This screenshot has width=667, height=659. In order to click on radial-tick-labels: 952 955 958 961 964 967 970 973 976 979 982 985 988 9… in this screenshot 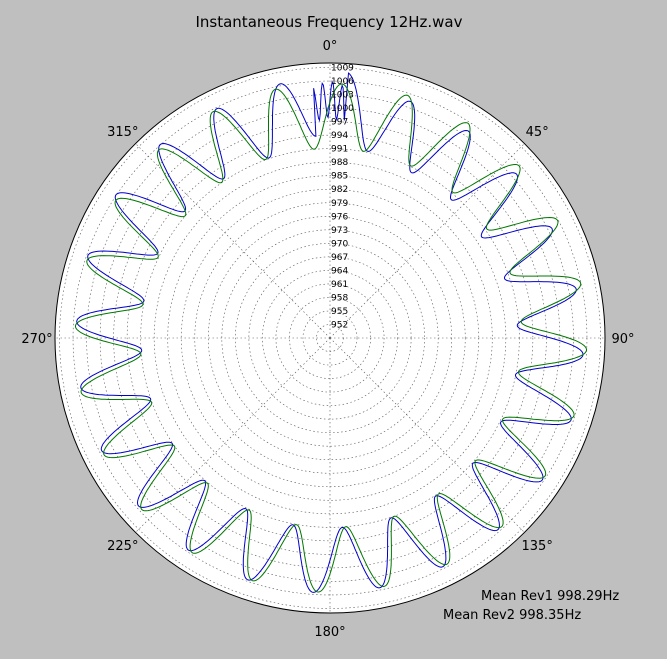, I will do `click(342, 197)`.